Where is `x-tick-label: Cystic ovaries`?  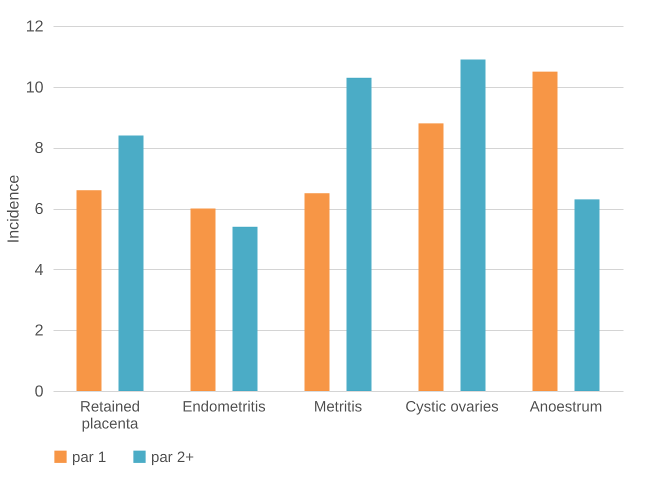 x-tick-label: Cystic ovaries is located at coordinates (452, 407).